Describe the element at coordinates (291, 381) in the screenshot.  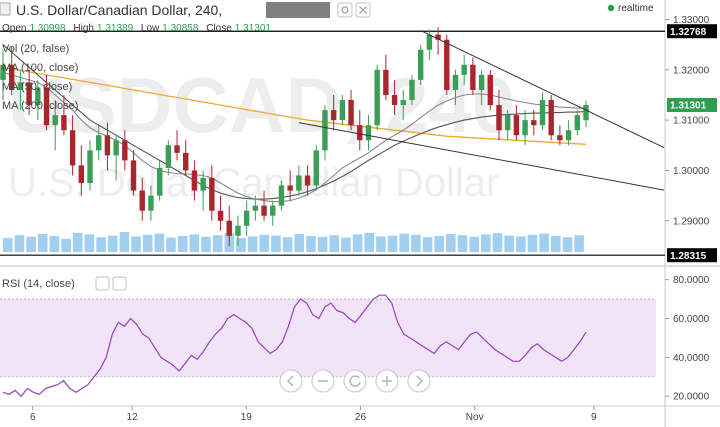
I see `scroll-left-button` at that location.